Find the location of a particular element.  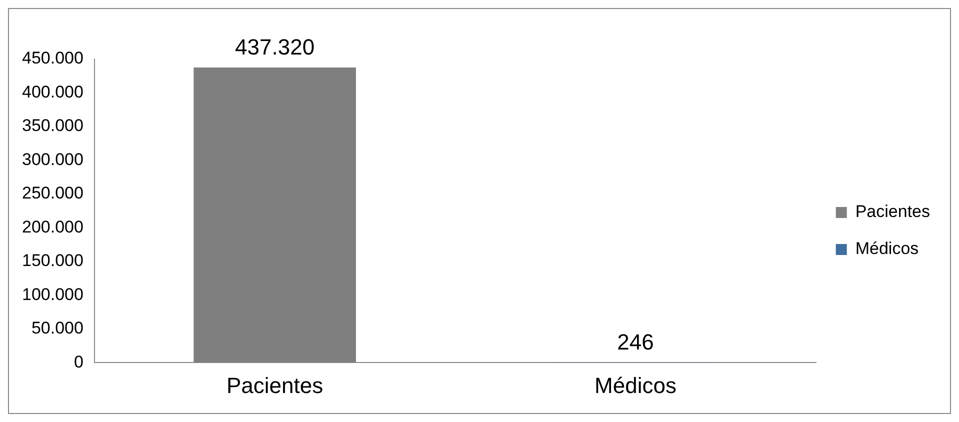

y-tick-label: 50.000 is located at coordinates (57, 328).